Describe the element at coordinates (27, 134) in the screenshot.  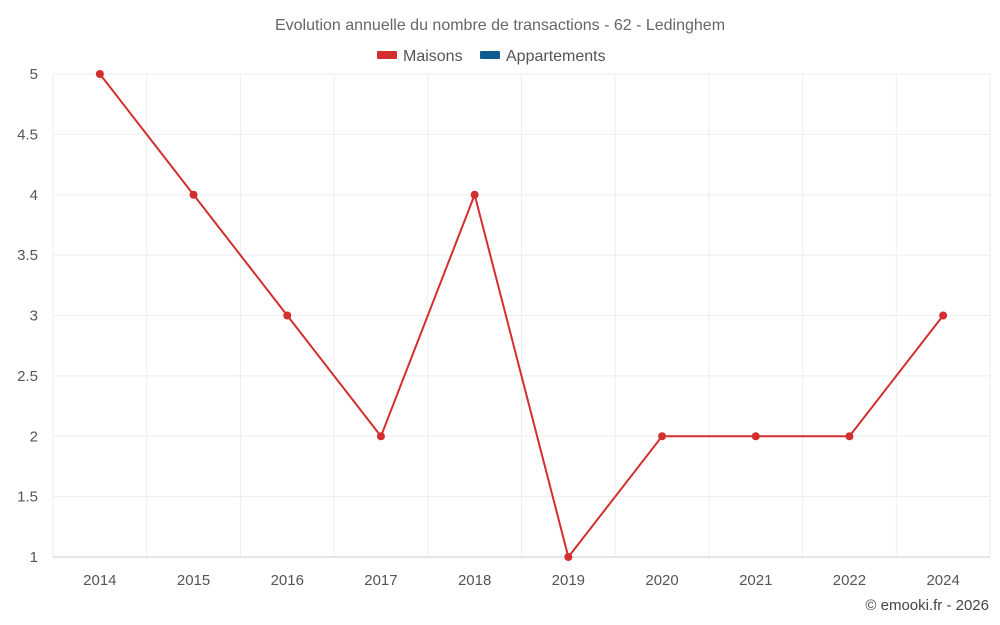
I see `y-tick-label: 4.5` at that location.